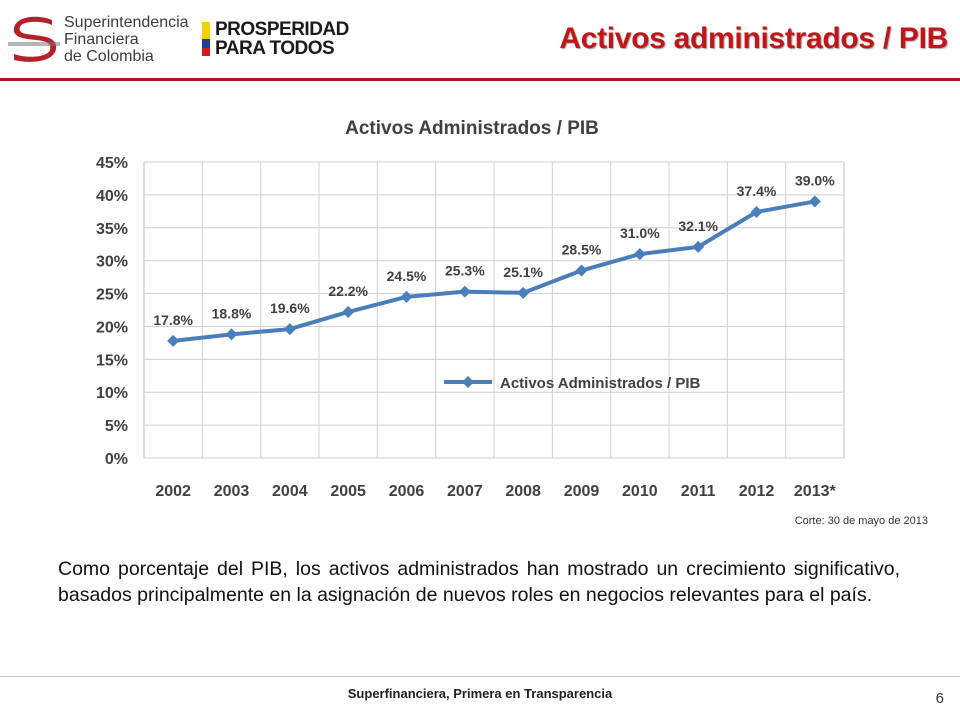 The height and width of the screenshot is (720, 960). Describe the element at coordinates (468, 382) in the screenshot. I see `legend-marker` at that location.